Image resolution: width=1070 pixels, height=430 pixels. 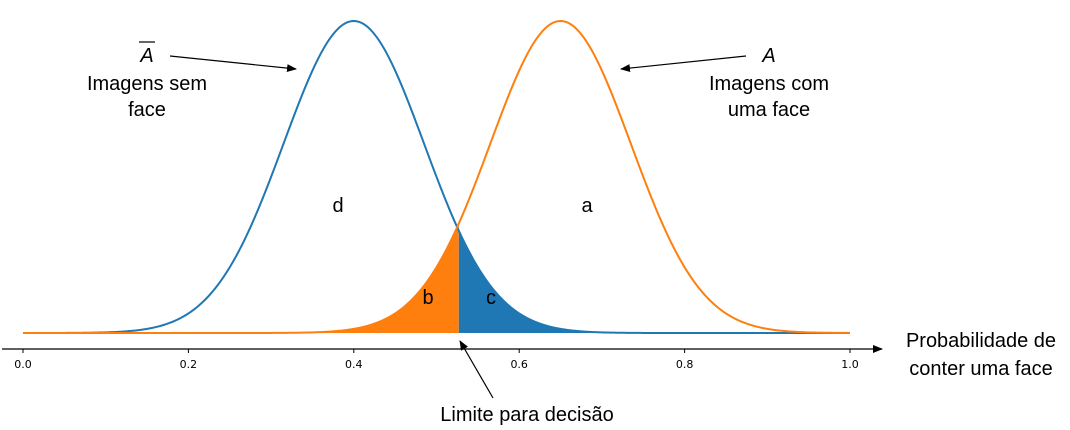 What do you see at coordinates (683, 64) in the screenshot?
I see `face-arrow` at bounding box center [683, 64].